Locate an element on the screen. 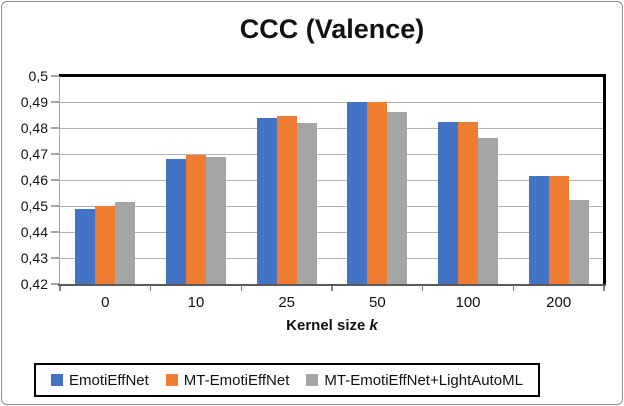 This screenshot has width=624, height=406. x-axis-title-variable: k is located at coordinates (373, 325).